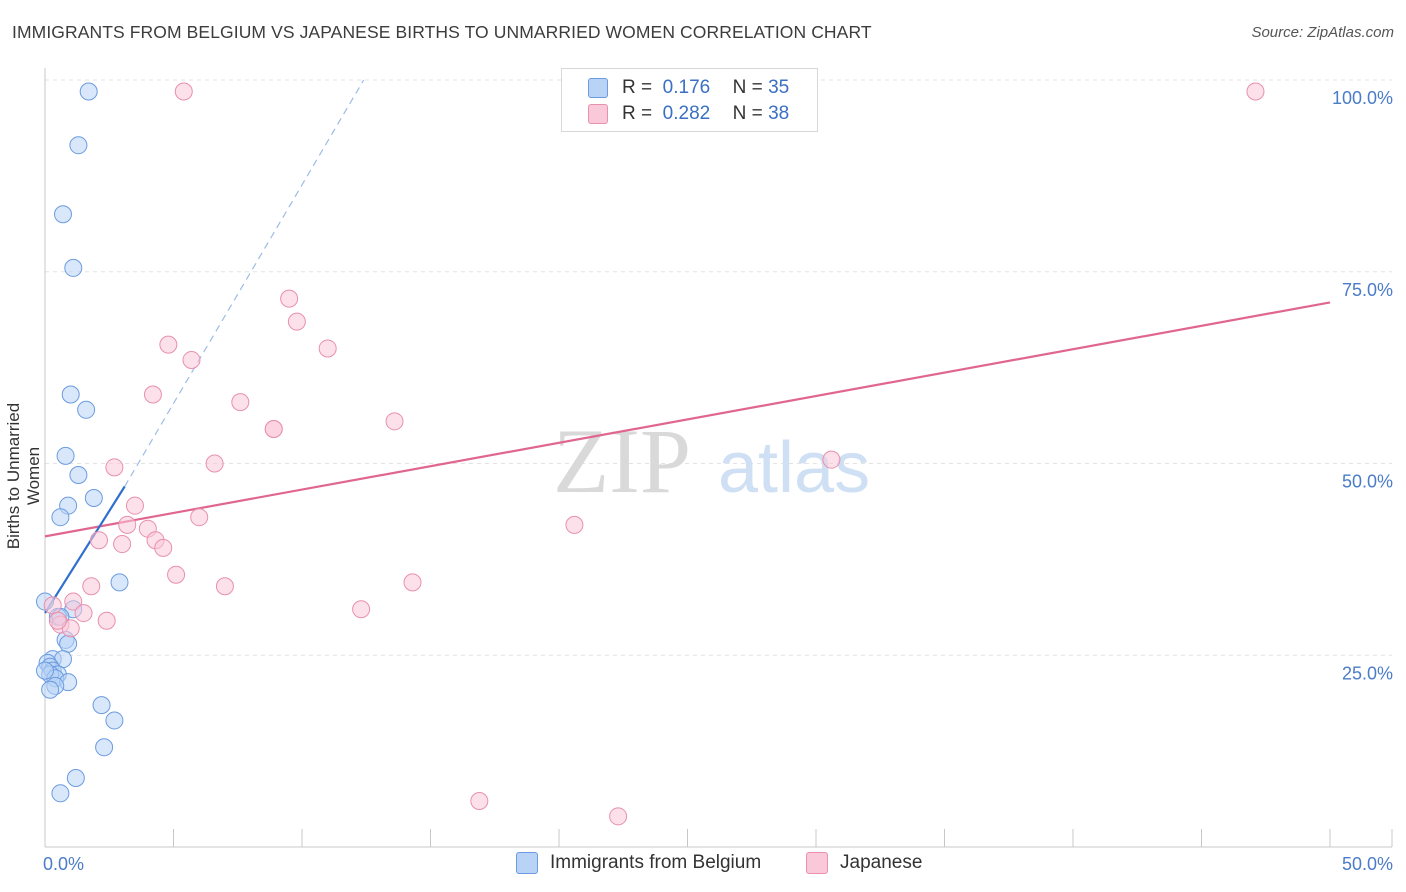 Image resolution: width=1406 pixels, height=892 pixels. I want to click on x-tick-label: 0.0%, so click(63, 864).